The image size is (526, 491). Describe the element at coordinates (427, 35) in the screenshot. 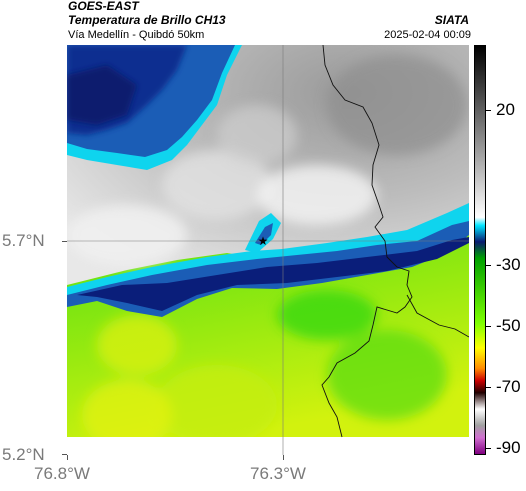

I see `timestamp-label: 2025-02-04 00:09` at that location.